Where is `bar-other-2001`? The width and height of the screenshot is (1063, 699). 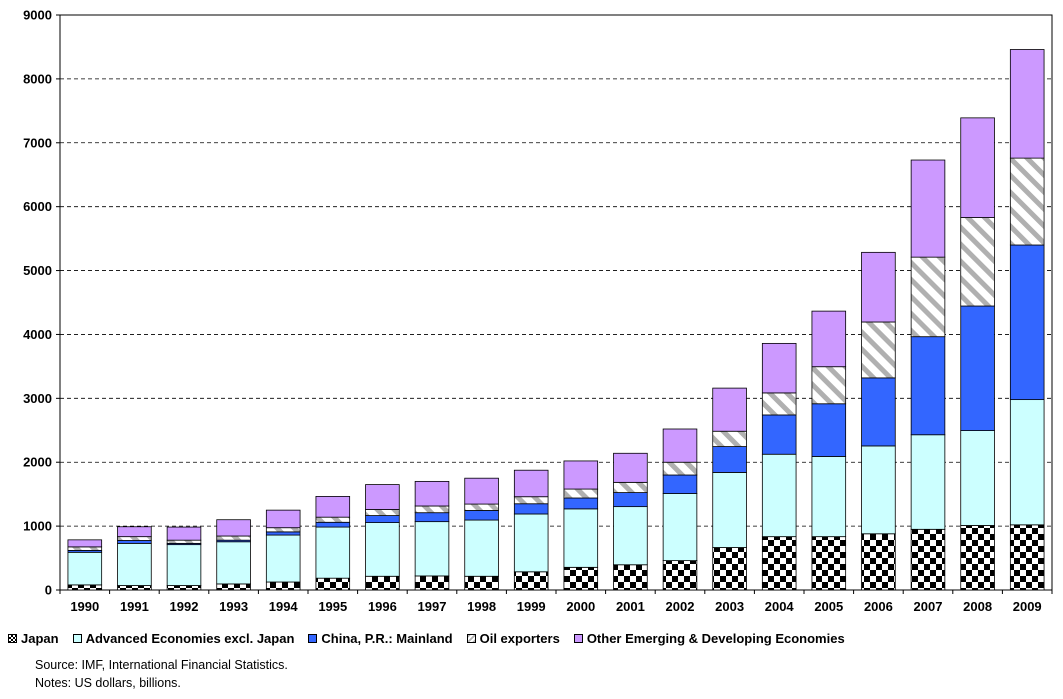 bar-other-2001 is located at coordinates (630, 467).